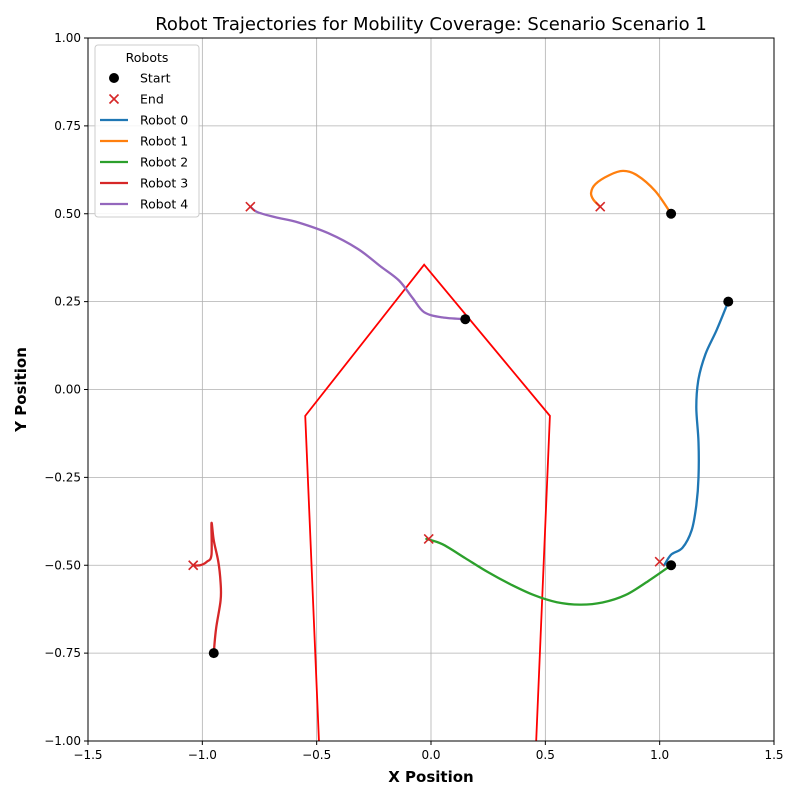  I want to click on robot-1-trajectory, so click(631, 192).